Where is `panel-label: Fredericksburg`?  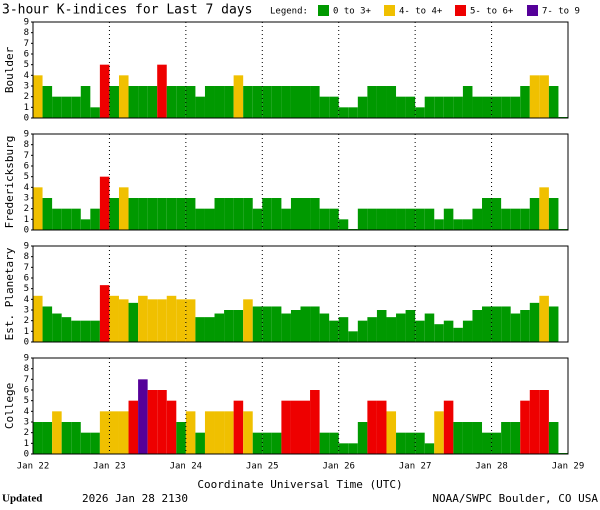
panel-label: Fredericksburg is located at coordinates (9, 182).